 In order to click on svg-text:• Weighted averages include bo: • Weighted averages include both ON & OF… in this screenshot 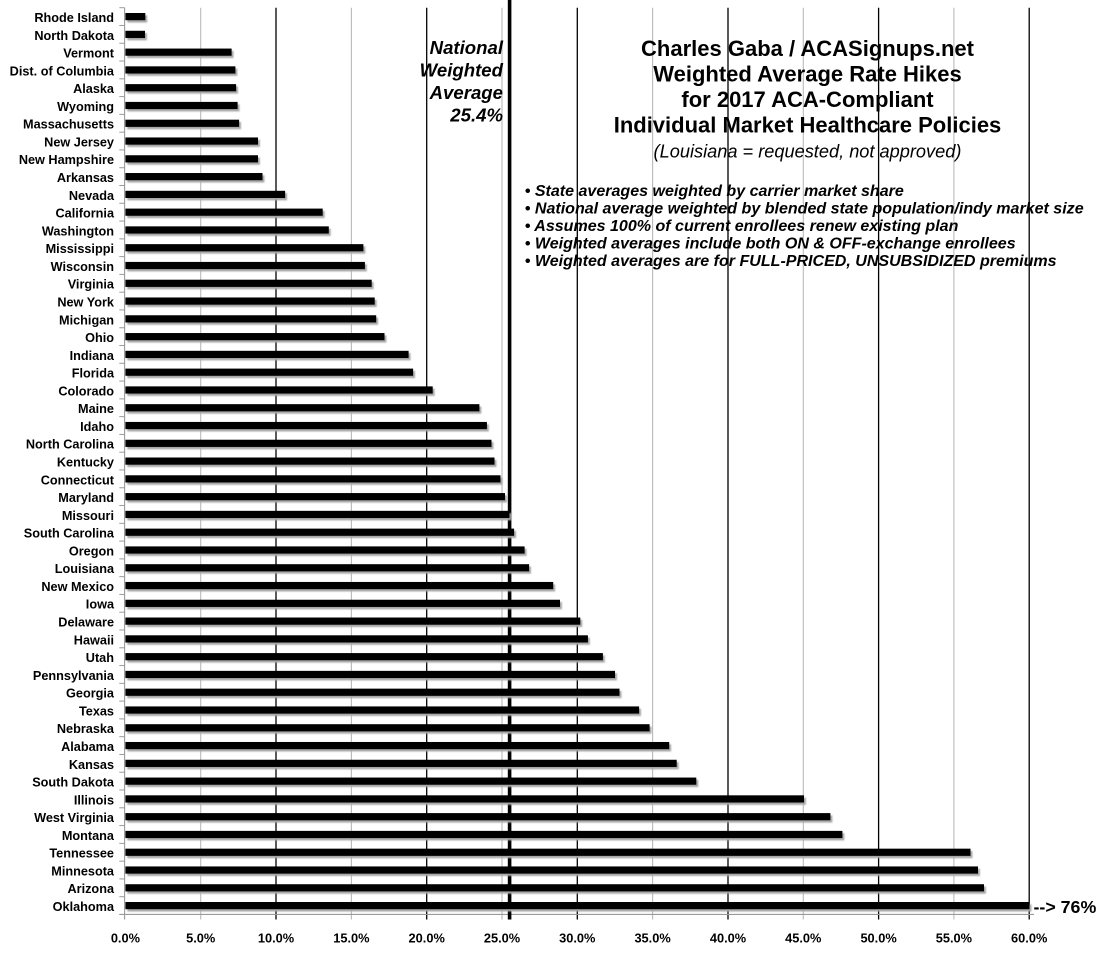, I will do `click(770, 243)`.